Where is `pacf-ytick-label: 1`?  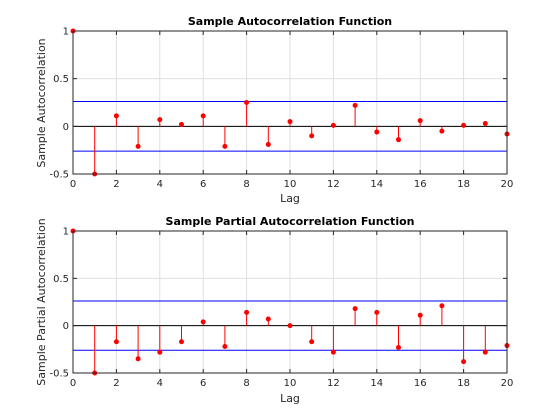 pacf-ytick-label: 1 is located at coordinates (66, 232).